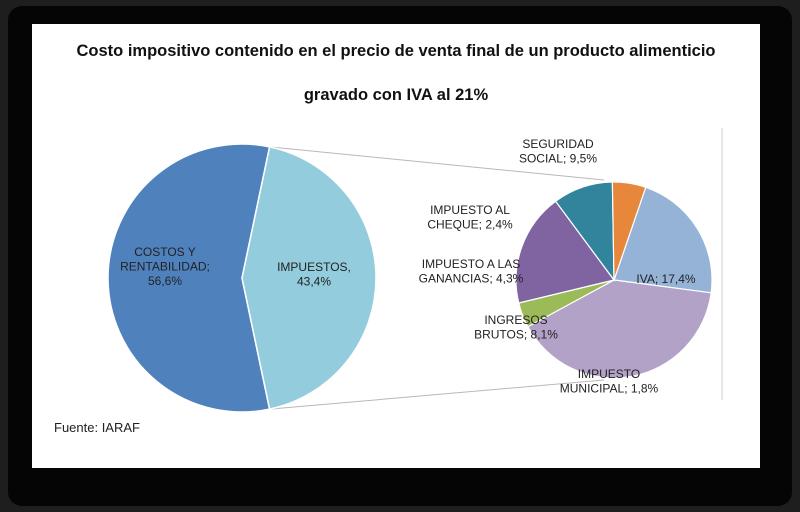 This screenshot has height=512, width=800. I want to click on secondary-label-impuesto-al-cheque: IMPUESTO AL CHEQUE; 2,4%, so click(470, 217).